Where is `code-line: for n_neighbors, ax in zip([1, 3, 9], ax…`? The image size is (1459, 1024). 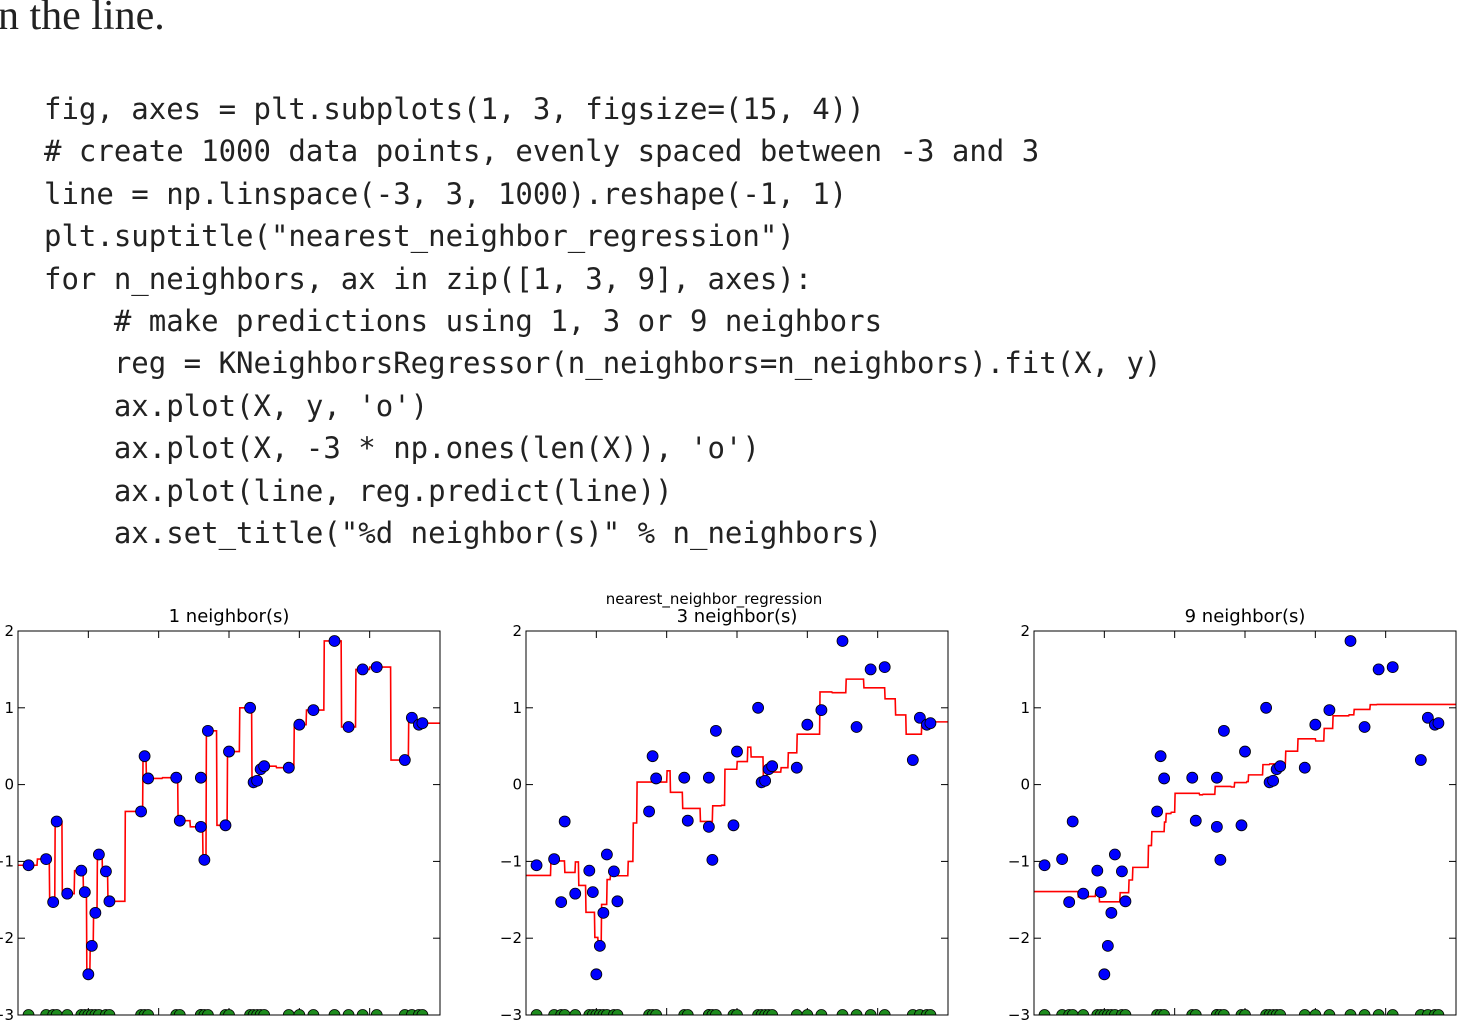
code-line: for n_neighbors, ax in zip([1, 3, 9], ax… is located at coordinates (428, 278).